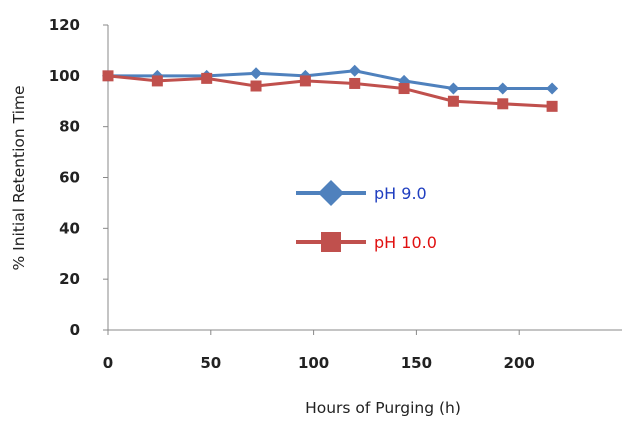 The height and width of the screenshot is (421, 636). I want to click on y-tick-label: 120, so click(64, 25).